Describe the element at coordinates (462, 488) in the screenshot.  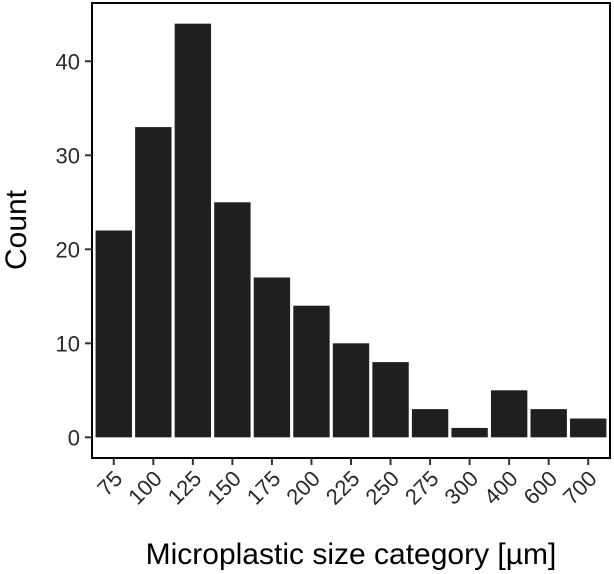
I see `x-tick-label: 300` at that location.